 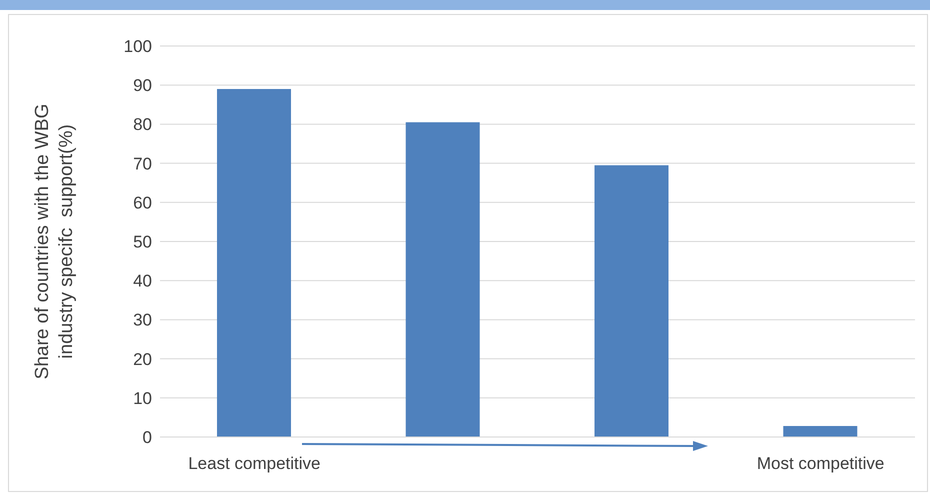 I want to click on y-tick-label: 10, so click(x=142, y=398).